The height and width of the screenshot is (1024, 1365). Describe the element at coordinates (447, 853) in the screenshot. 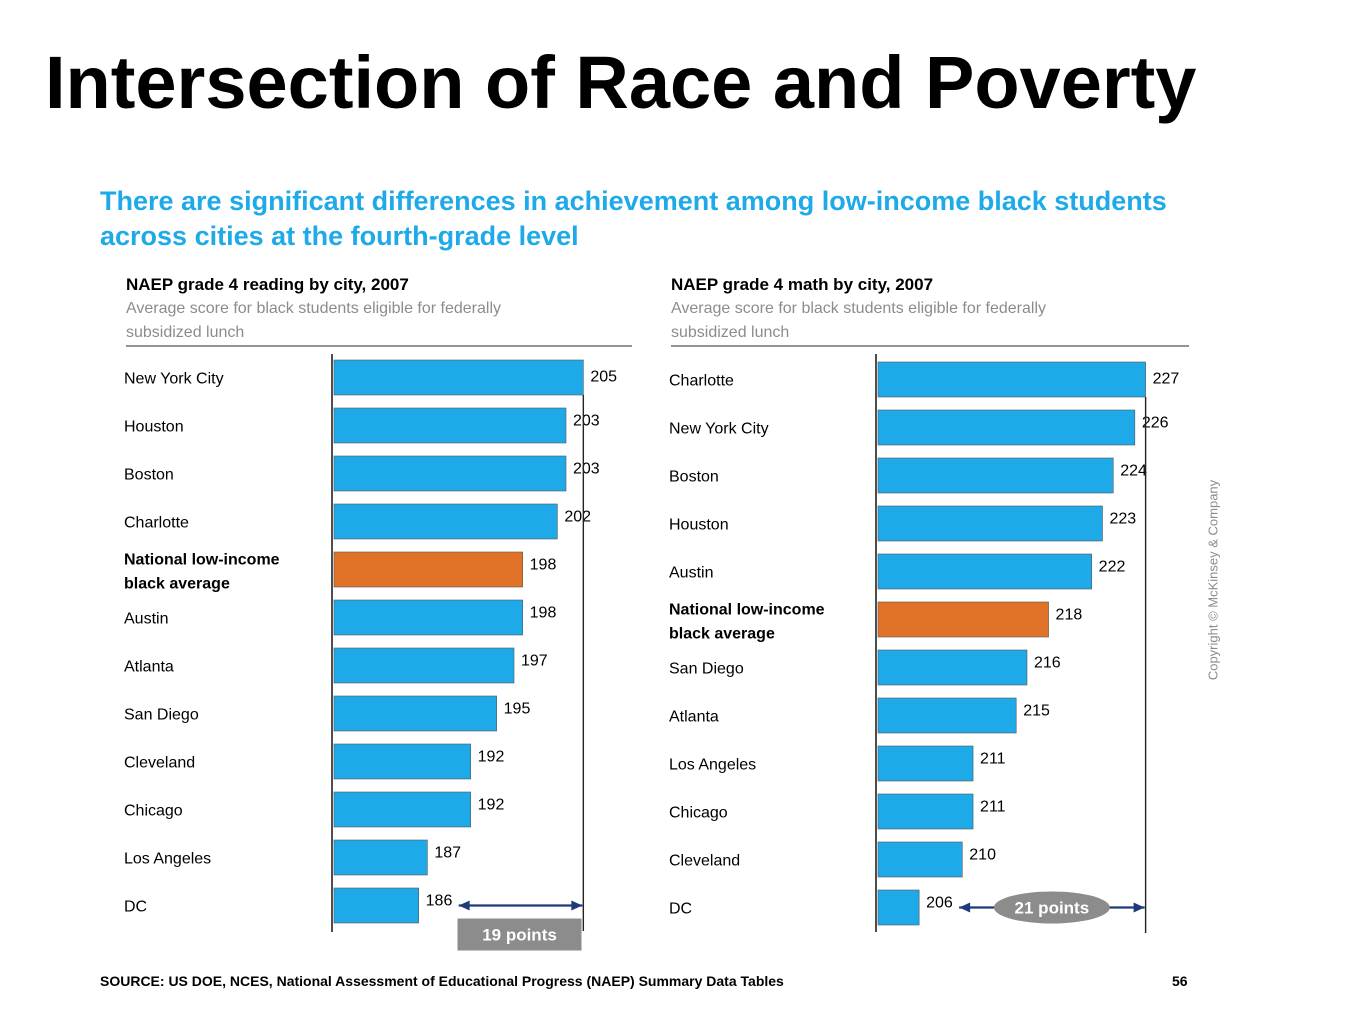

I see `value-label: 187` at that location.